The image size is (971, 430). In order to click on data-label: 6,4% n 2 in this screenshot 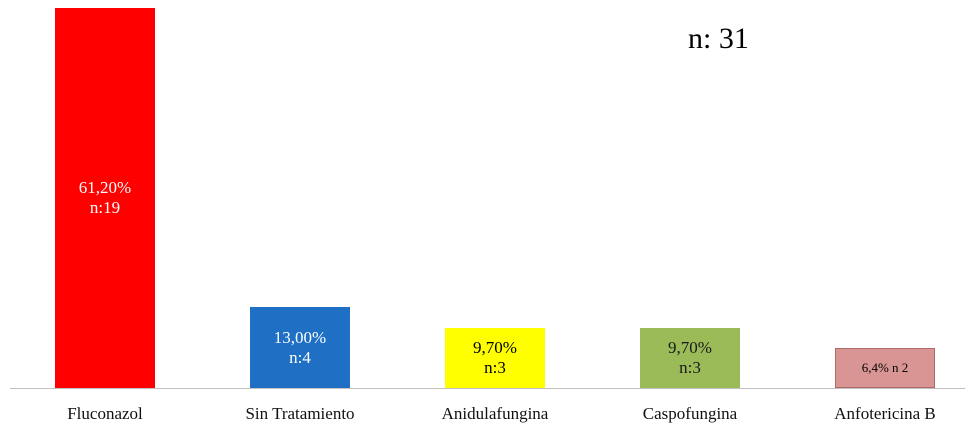, I will do `click(885, 368)`.